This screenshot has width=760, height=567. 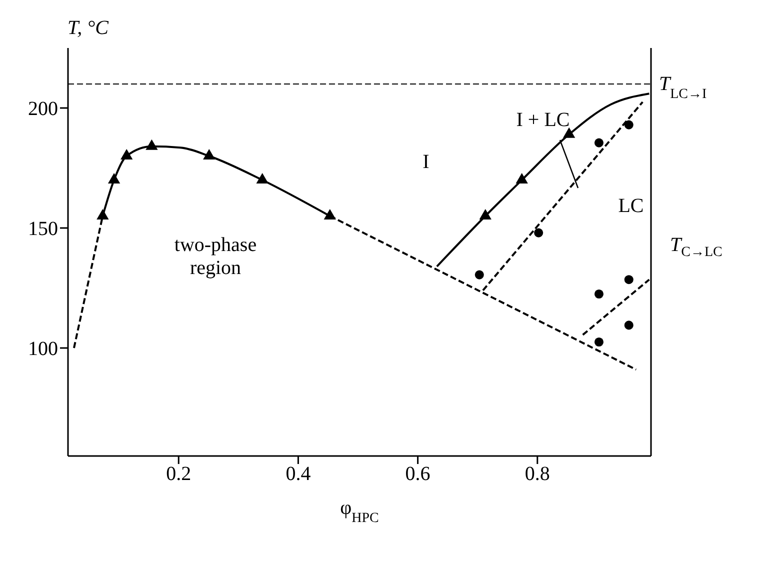 What do you see at coordinates (179, 474) in the screenshot?
I see `x-tick-label: 0.2` at bounding box center [179, 474].